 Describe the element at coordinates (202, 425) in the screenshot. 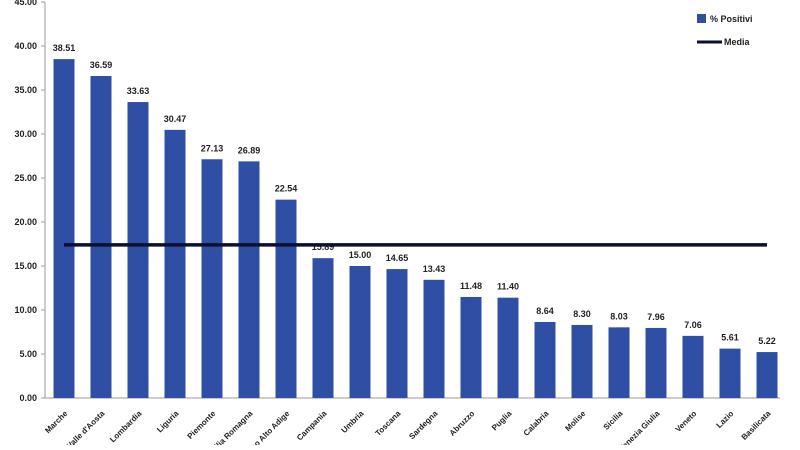

I see `category-label: Piemonte` at that location.